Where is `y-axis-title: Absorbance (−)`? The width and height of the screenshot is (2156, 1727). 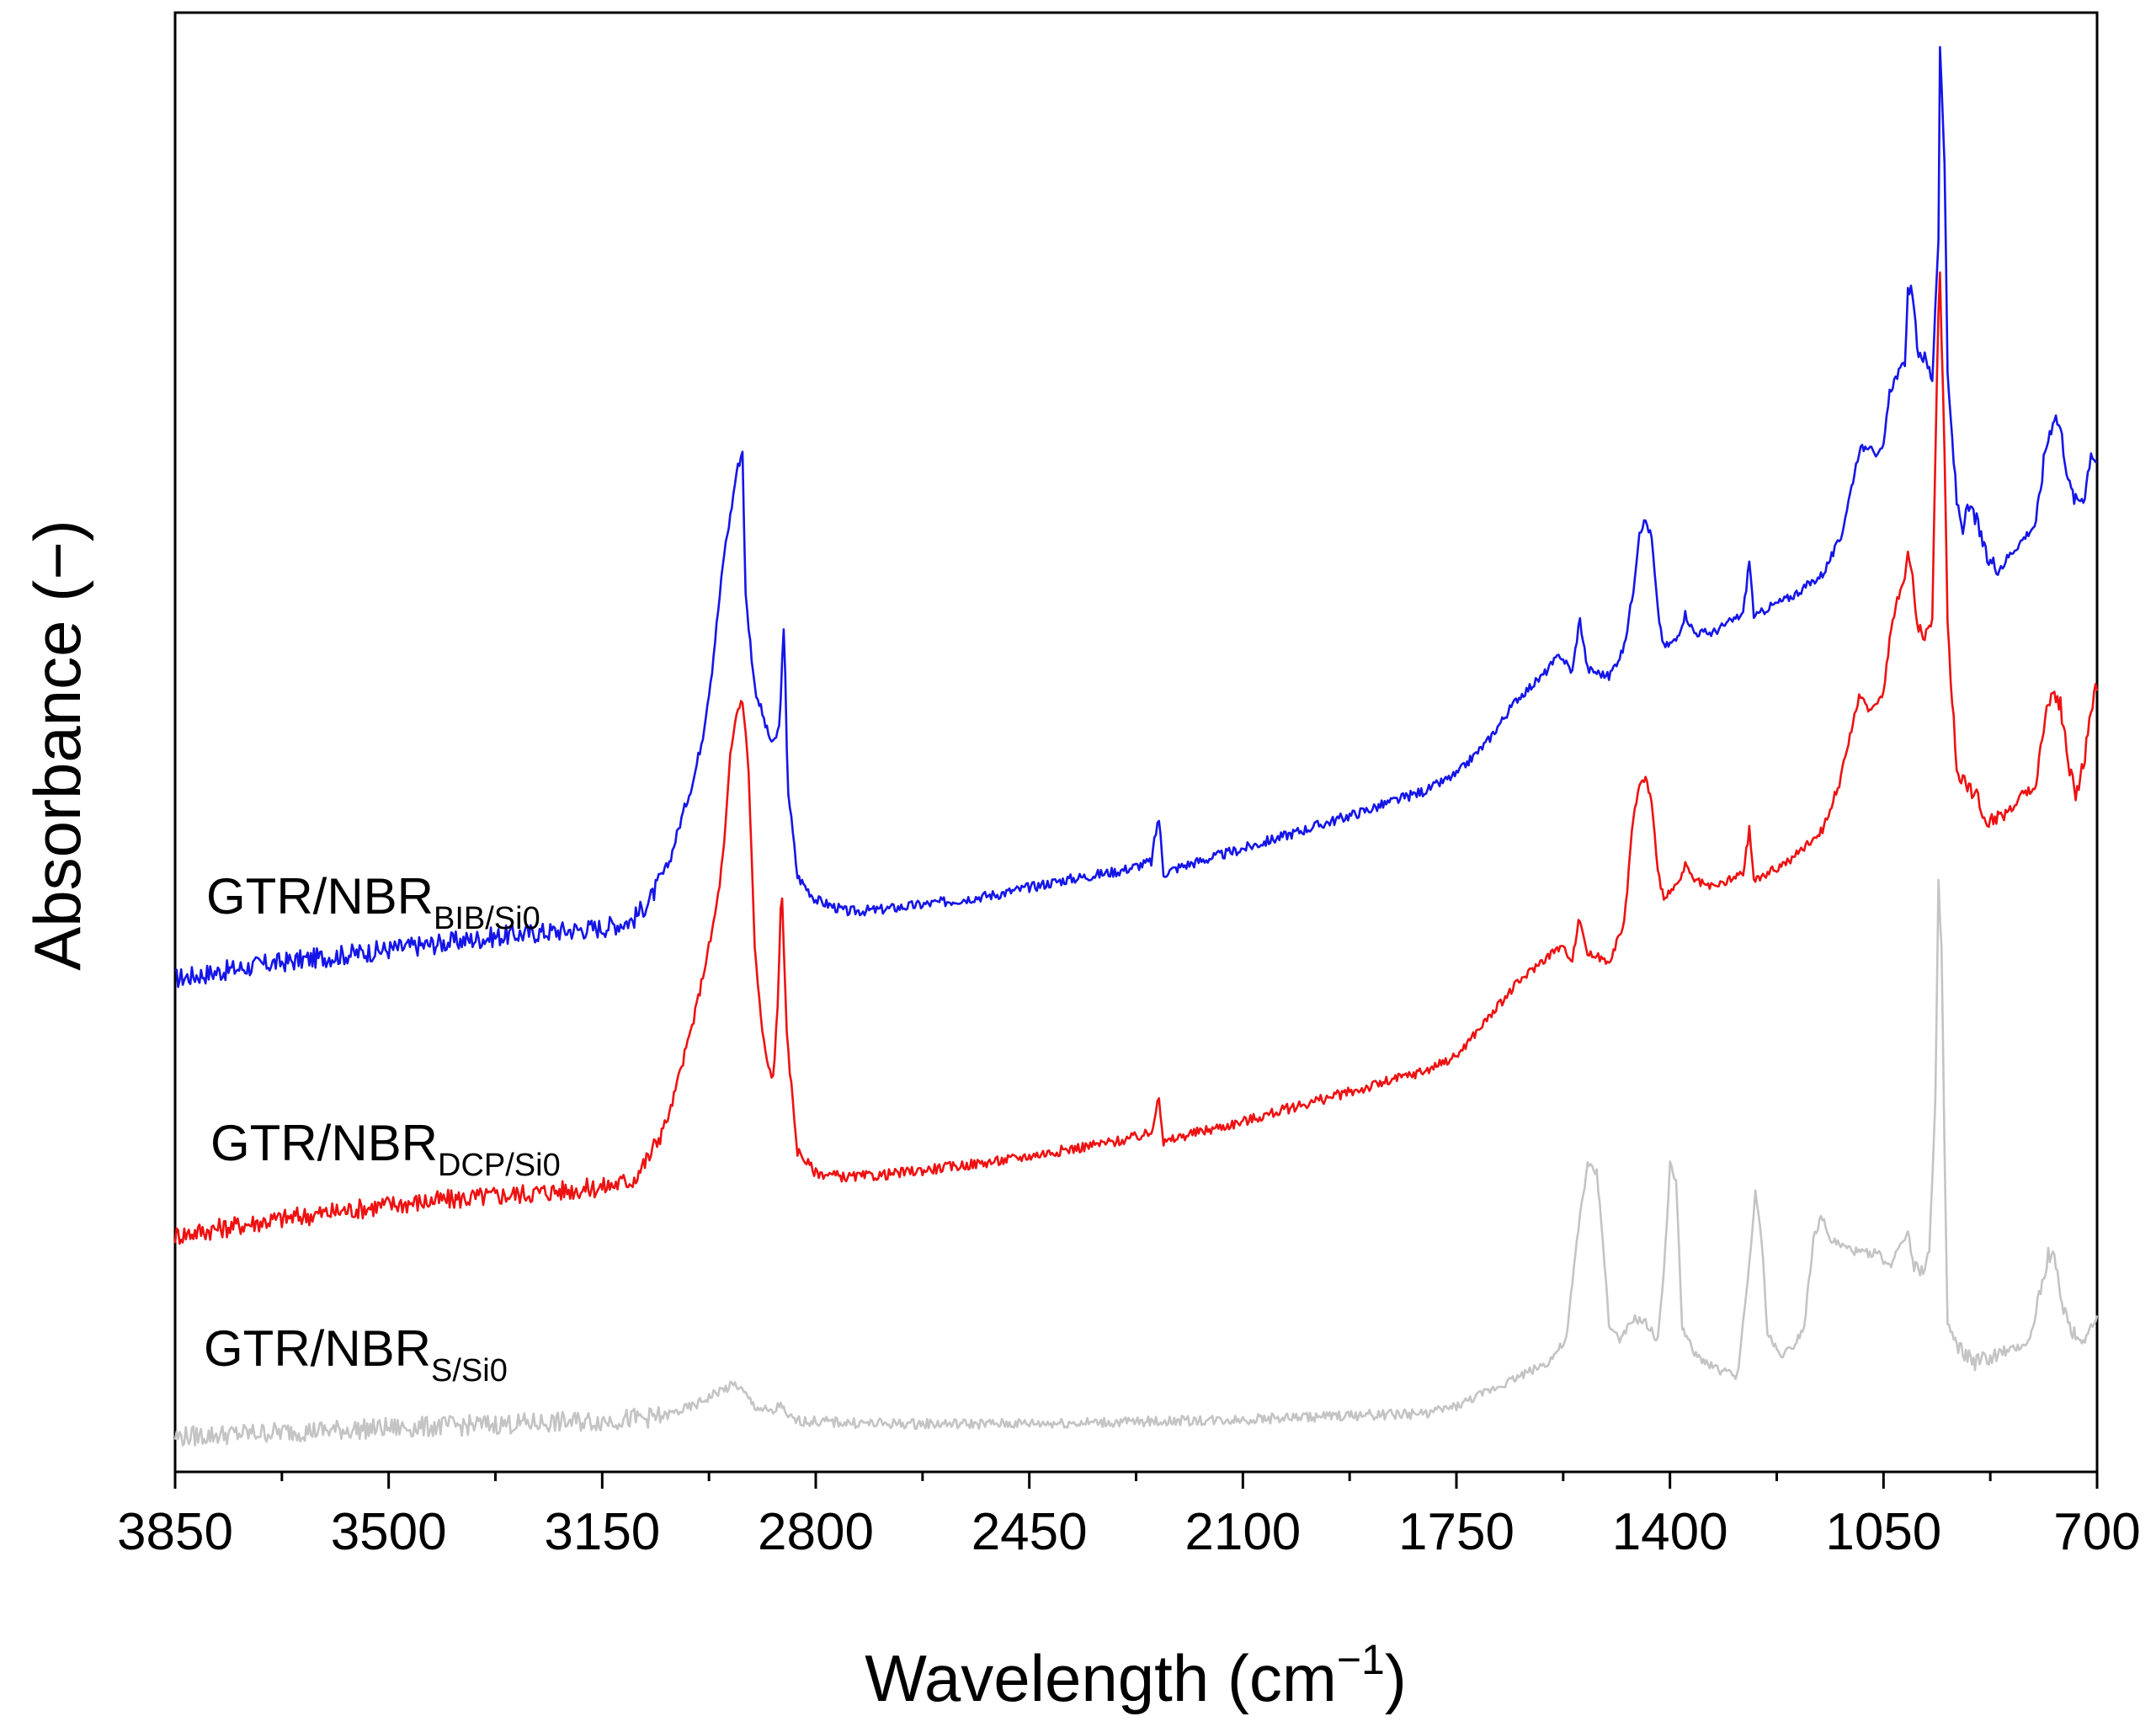
y-axis-title: Absorbance (−) is located at coordinates (57, 745).